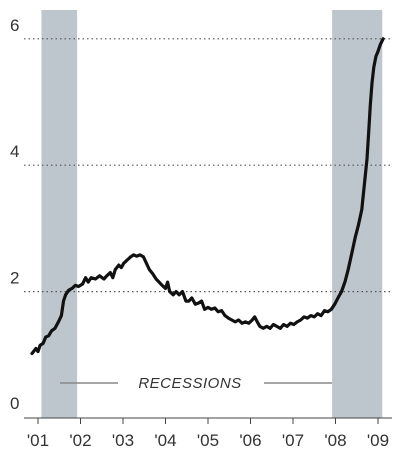 The width and height of the screenshot is (401, 457). What do you see at coordinates (14, 278) in the screenshot?
I see `y-tick-label-2: 2` at bounding box center [14, 278].